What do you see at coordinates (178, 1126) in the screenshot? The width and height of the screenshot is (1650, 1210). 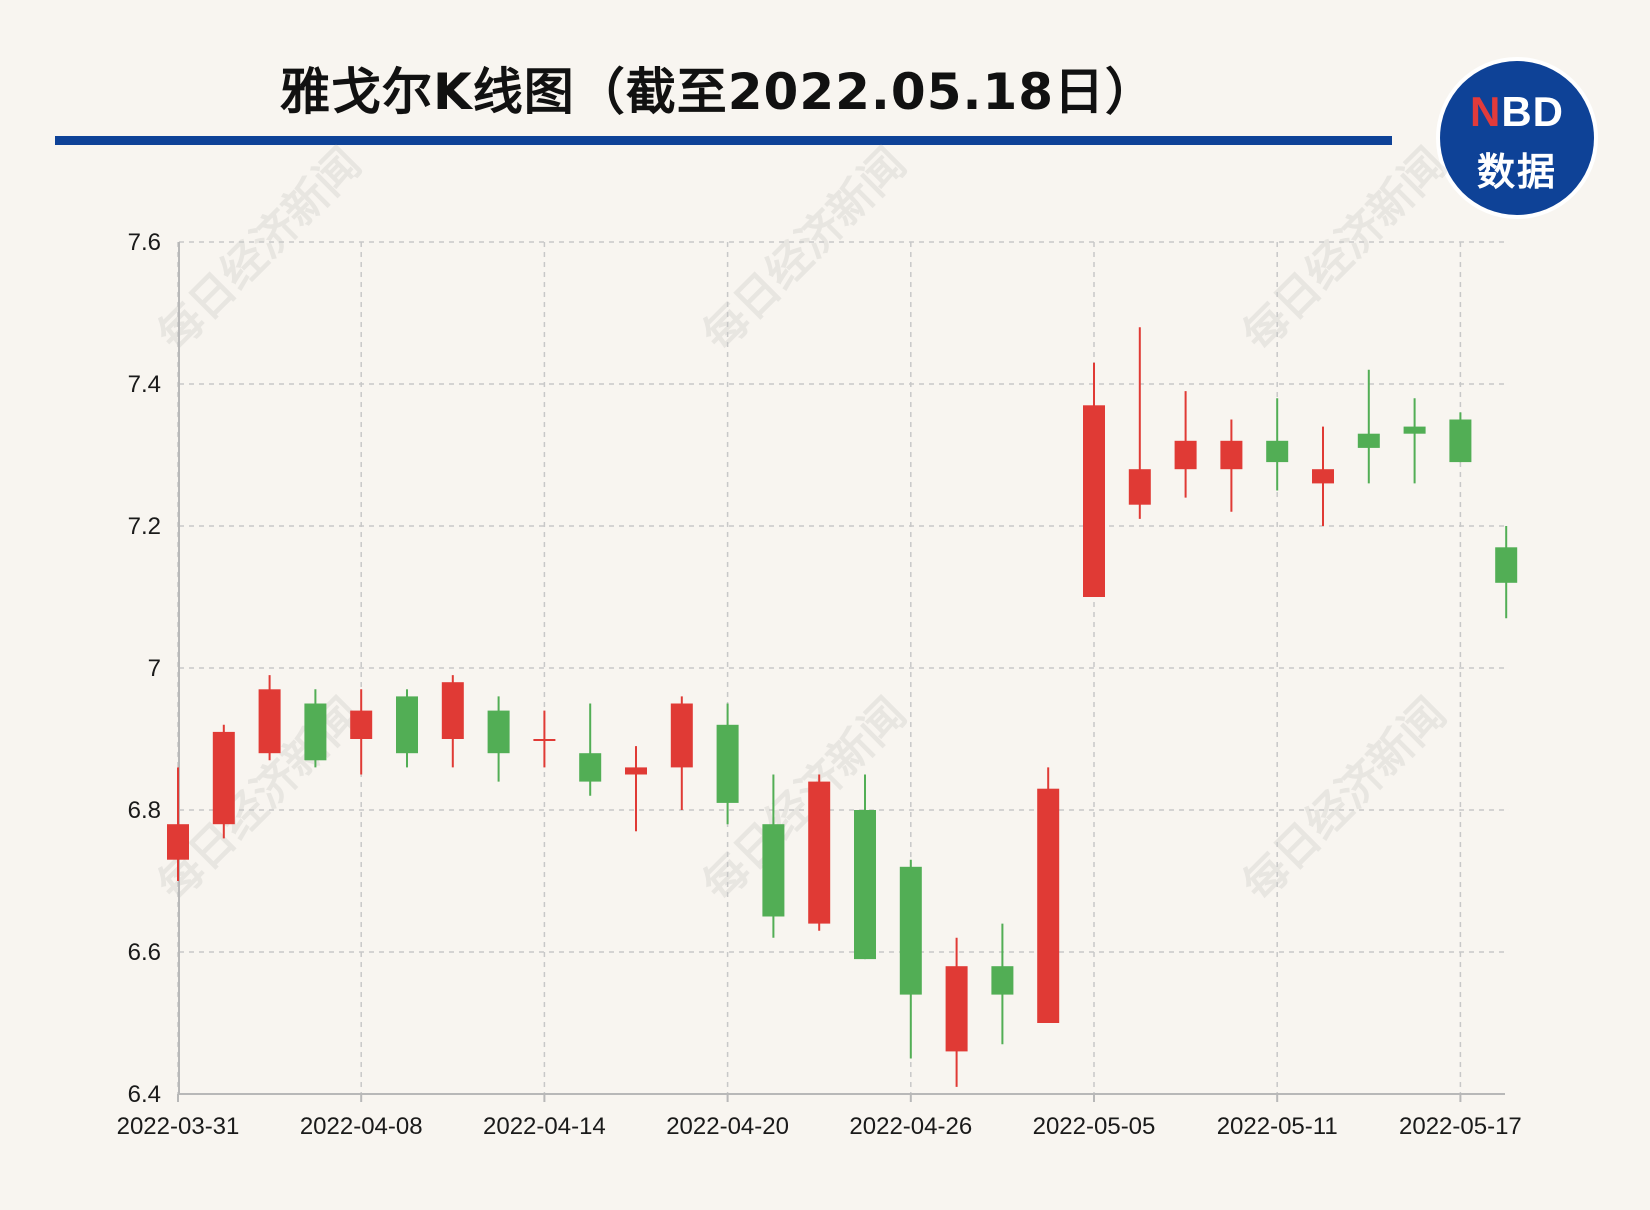 I see `x-tick-label: 2022-03-31` at bounding box center [178, 1126].